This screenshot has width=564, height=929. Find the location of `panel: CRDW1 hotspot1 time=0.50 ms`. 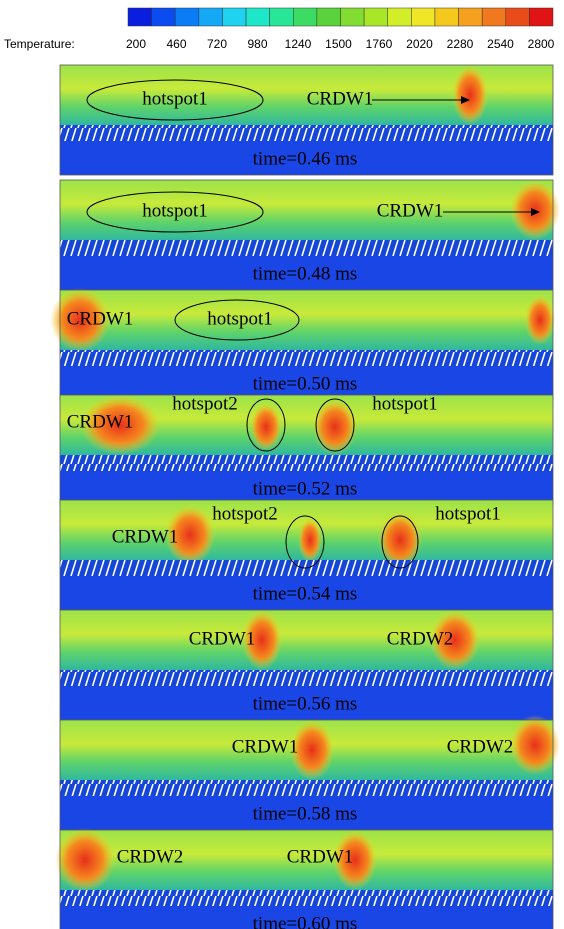

panel: CRDW1 hotspot1 time=0.50 ms is located at coordinates (302, 344).